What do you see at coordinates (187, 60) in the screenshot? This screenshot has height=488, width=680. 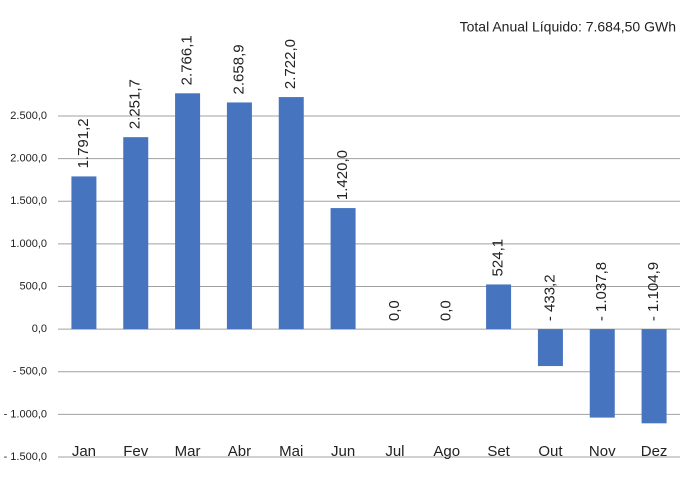 I see `value-label: 2.766,1` at bounding box center [187, 60].